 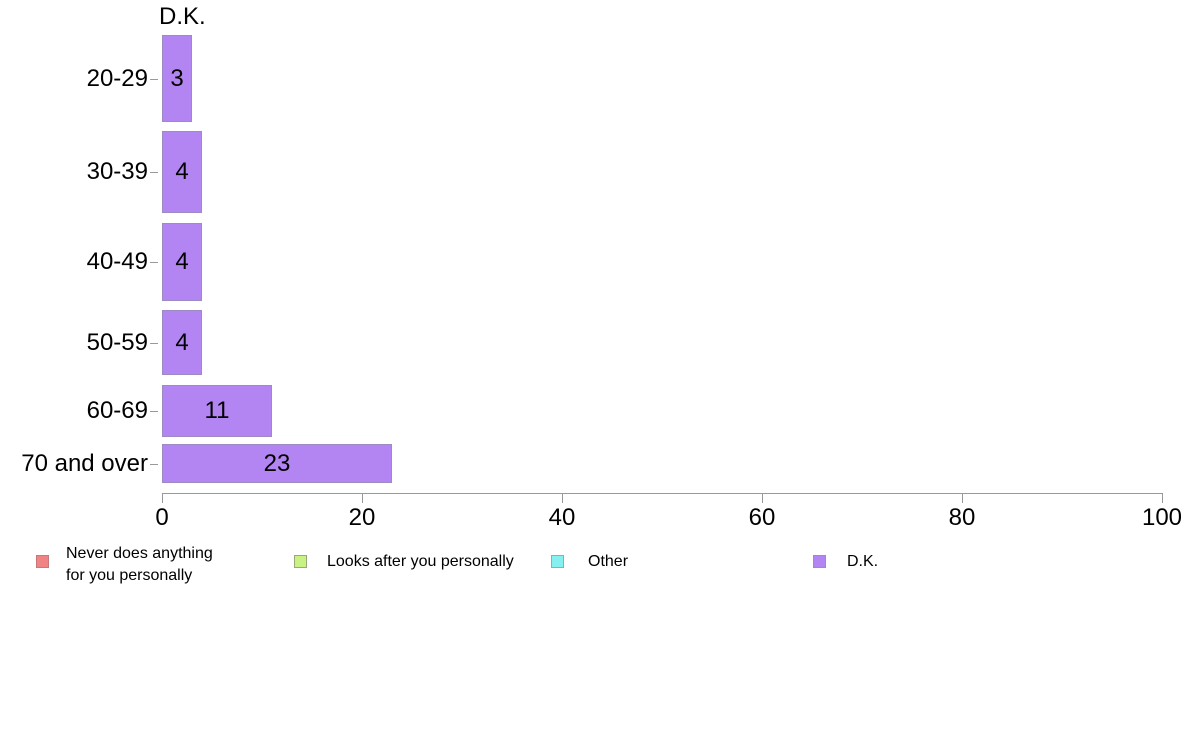 I want to click on x-axis-tick-label: 20, so click(x=362, y=517).